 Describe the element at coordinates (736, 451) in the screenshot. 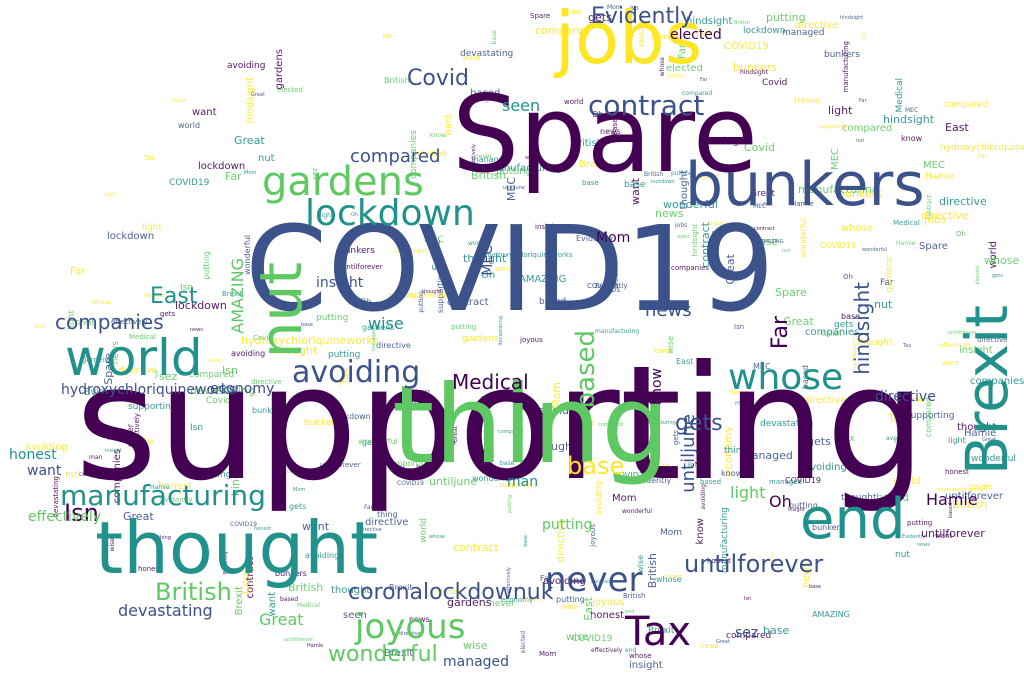

I see `word-thing: thing` at that location.